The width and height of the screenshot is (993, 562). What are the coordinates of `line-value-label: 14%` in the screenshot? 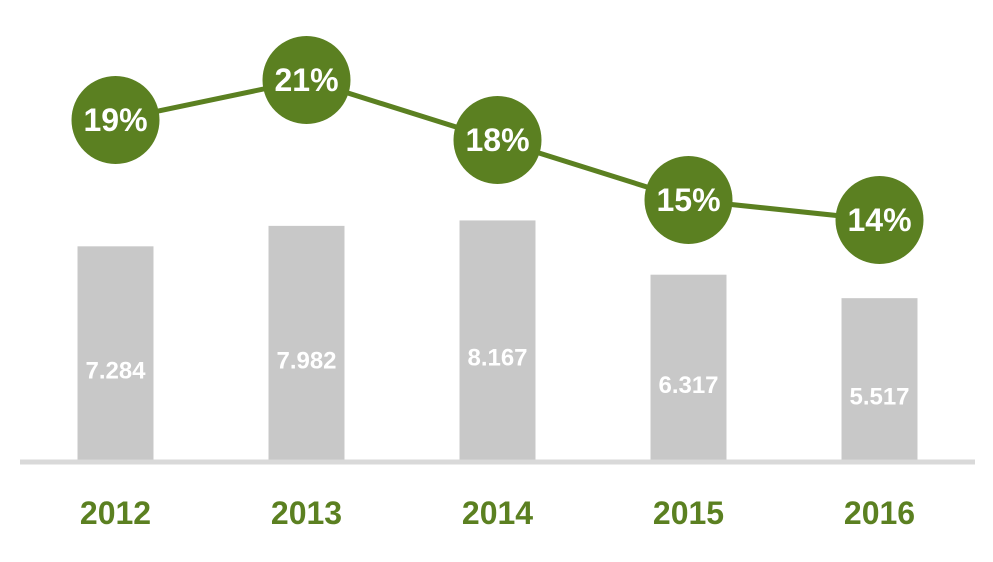 It's located at (879, 220).